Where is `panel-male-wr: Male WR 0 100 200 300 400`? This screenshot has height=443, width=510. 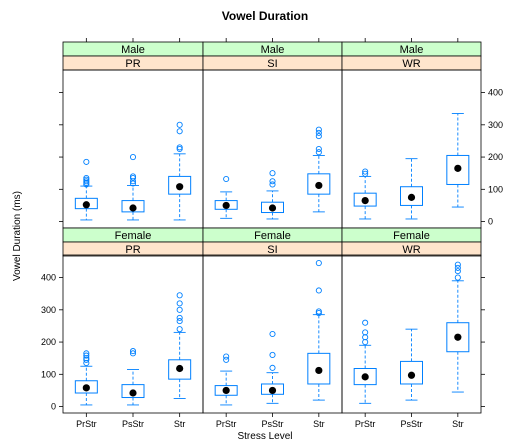 panel-male-wr: Male WR 0 100 200 300 400 is located at coordinates (422, 133).